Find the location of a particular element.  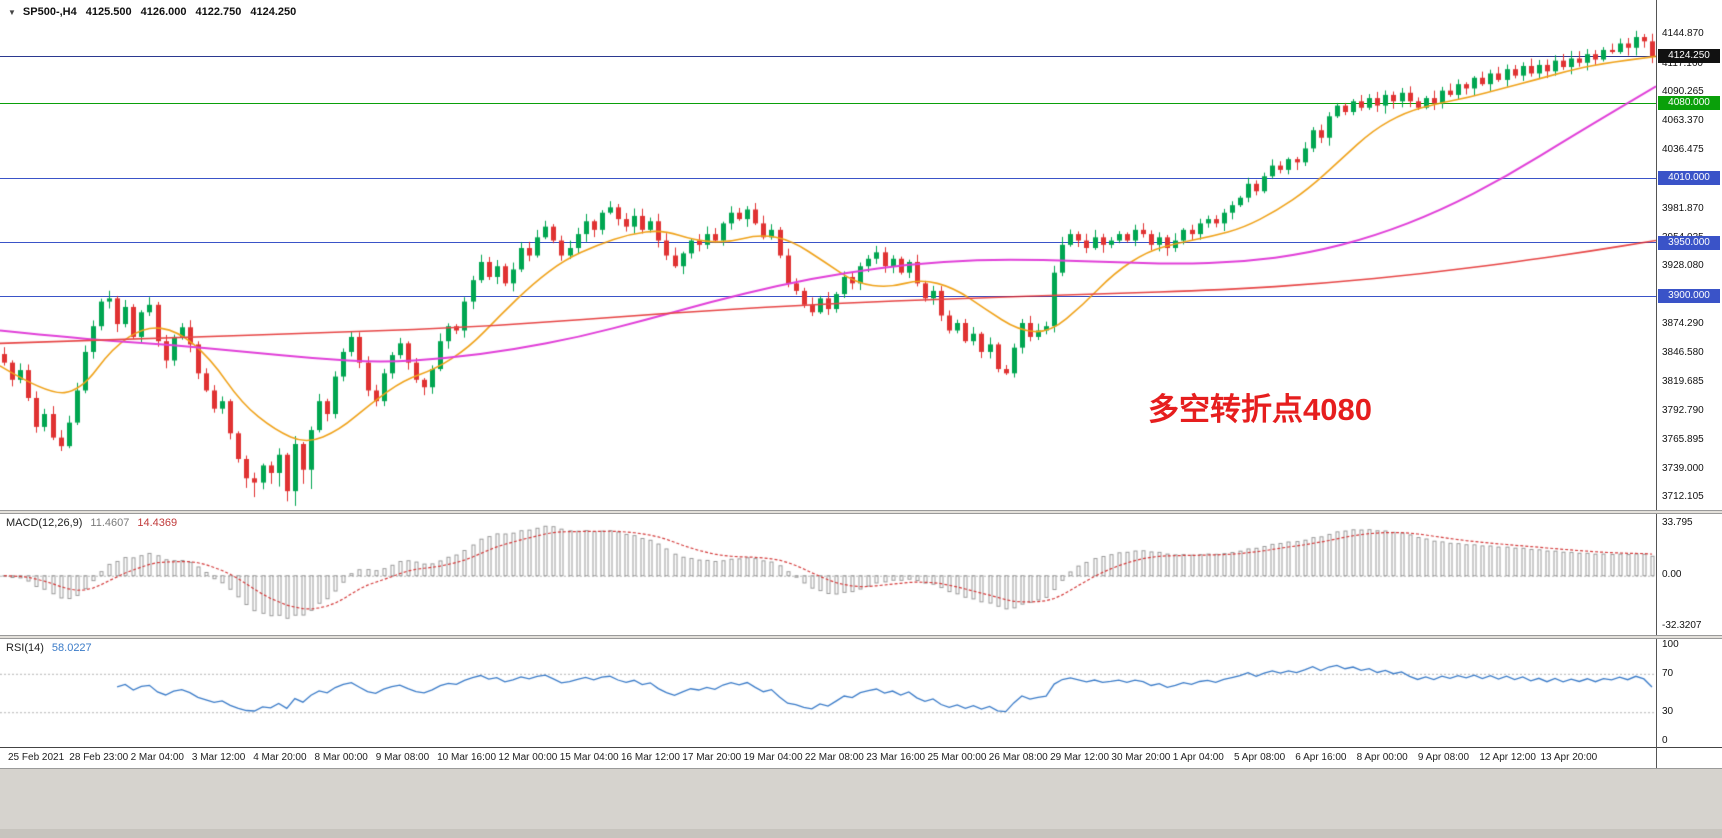

macd-indicator-label: MACD(12,26,9) is located at coordinates (44, 523).